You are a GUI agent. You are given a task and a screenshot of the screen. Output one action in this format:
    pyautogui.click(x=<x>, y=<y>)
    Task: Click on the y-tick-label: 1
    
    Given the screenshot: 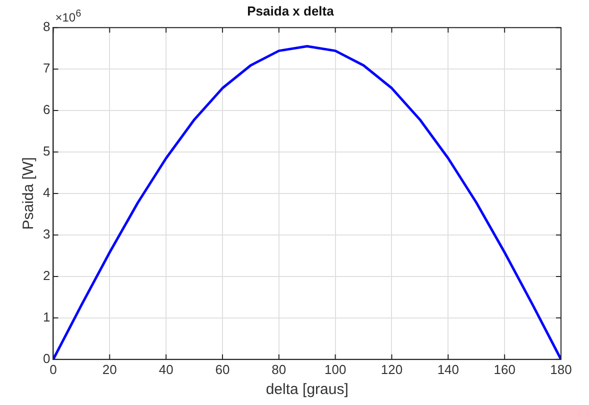 What is the action you would take?
    pyautogui.click(x=46, y=317)
    